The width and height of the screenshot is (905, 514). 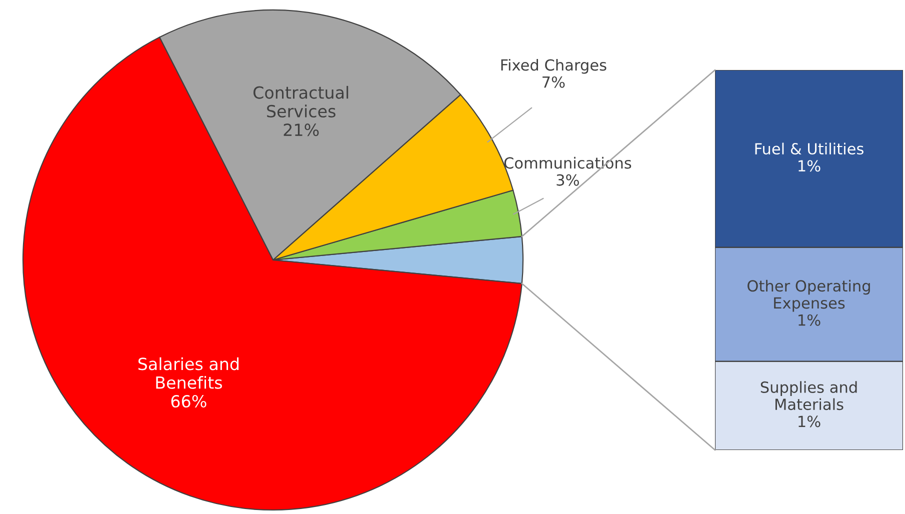 I want to click on slice-label: Communications, so click(x=568, y=162).